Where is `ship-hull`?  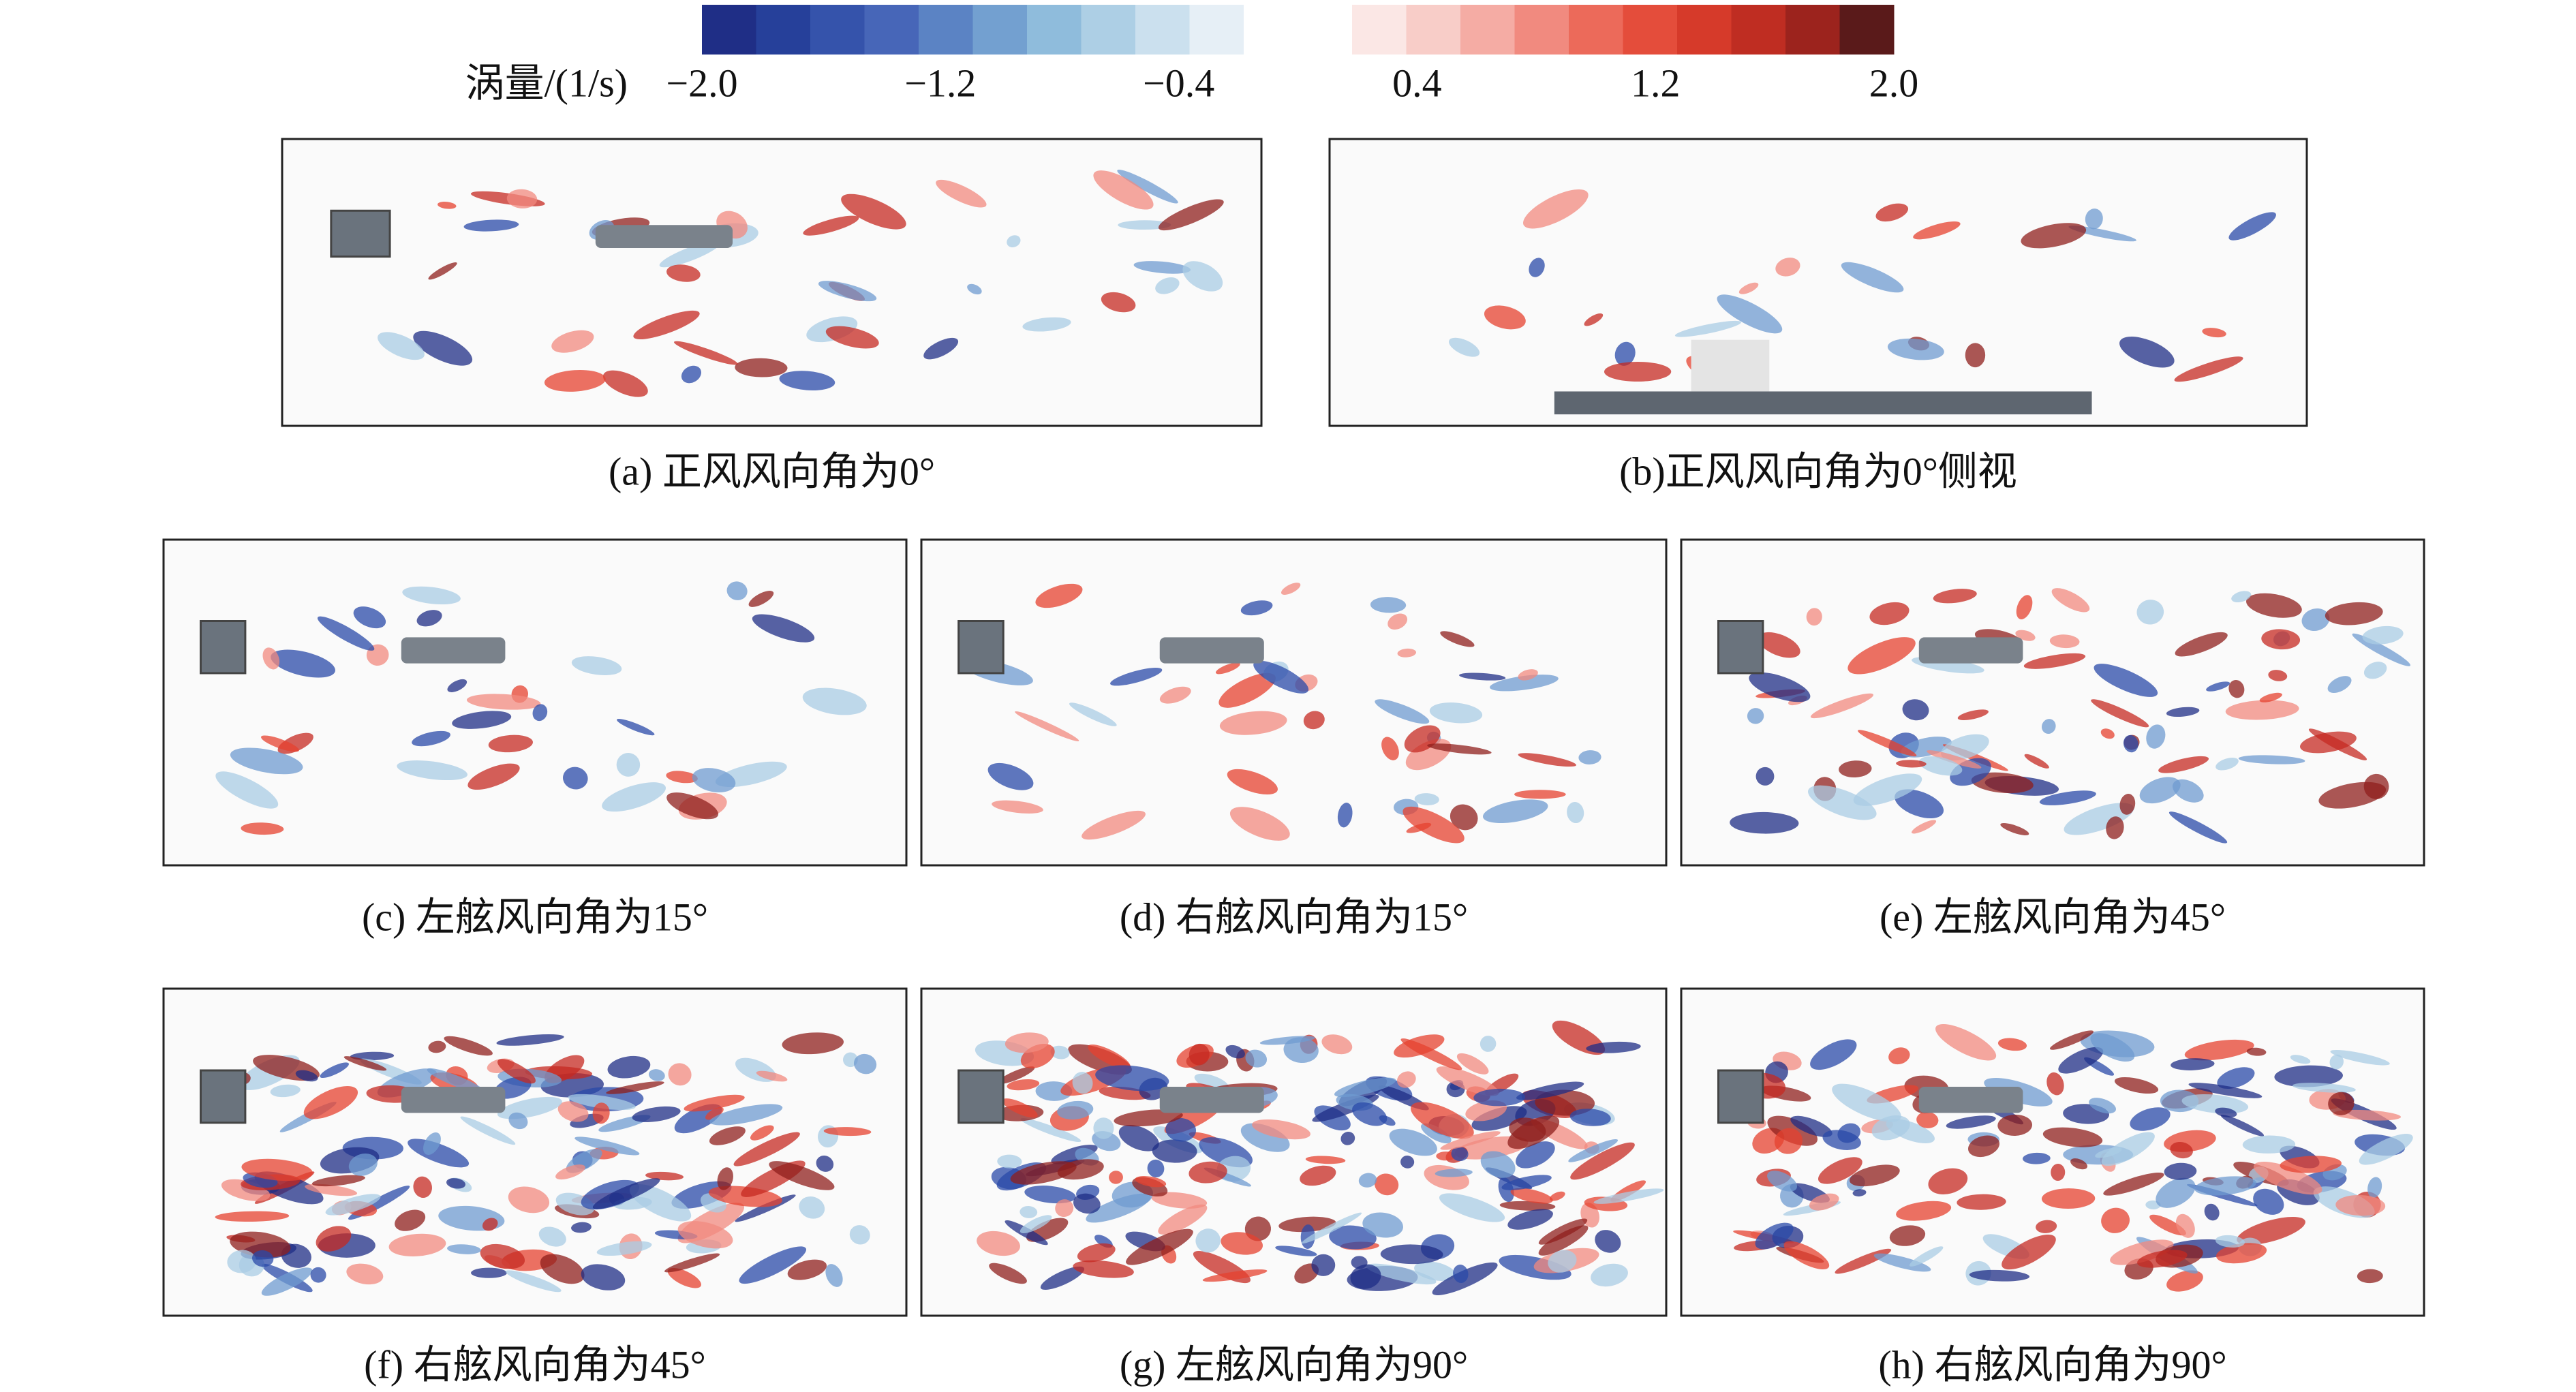 ship-hull is located at coordinates (1823, 403).